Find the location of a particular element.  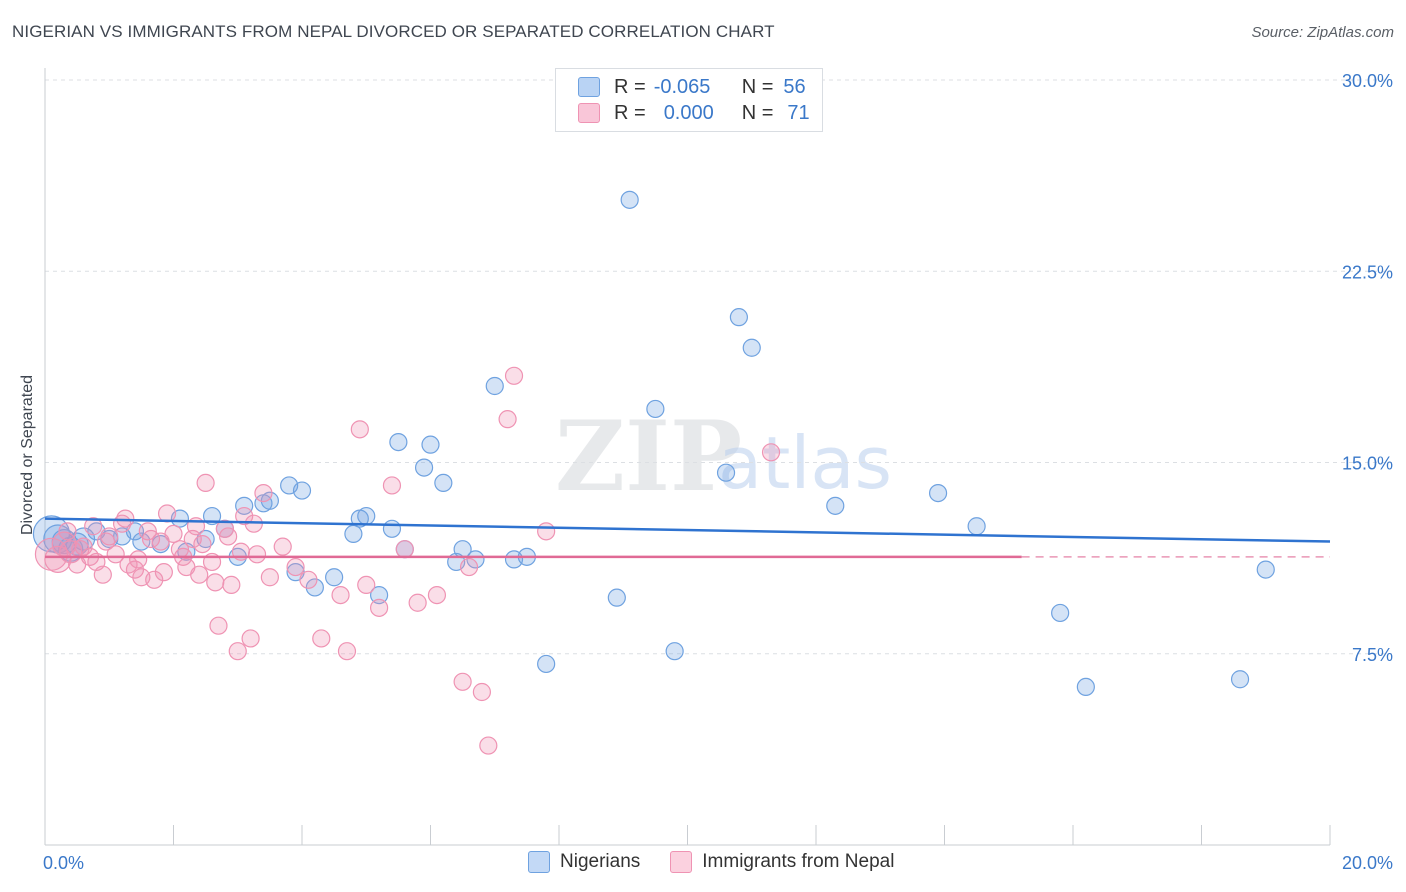

r-value: 0.000 is located at coordinates (688, 112).